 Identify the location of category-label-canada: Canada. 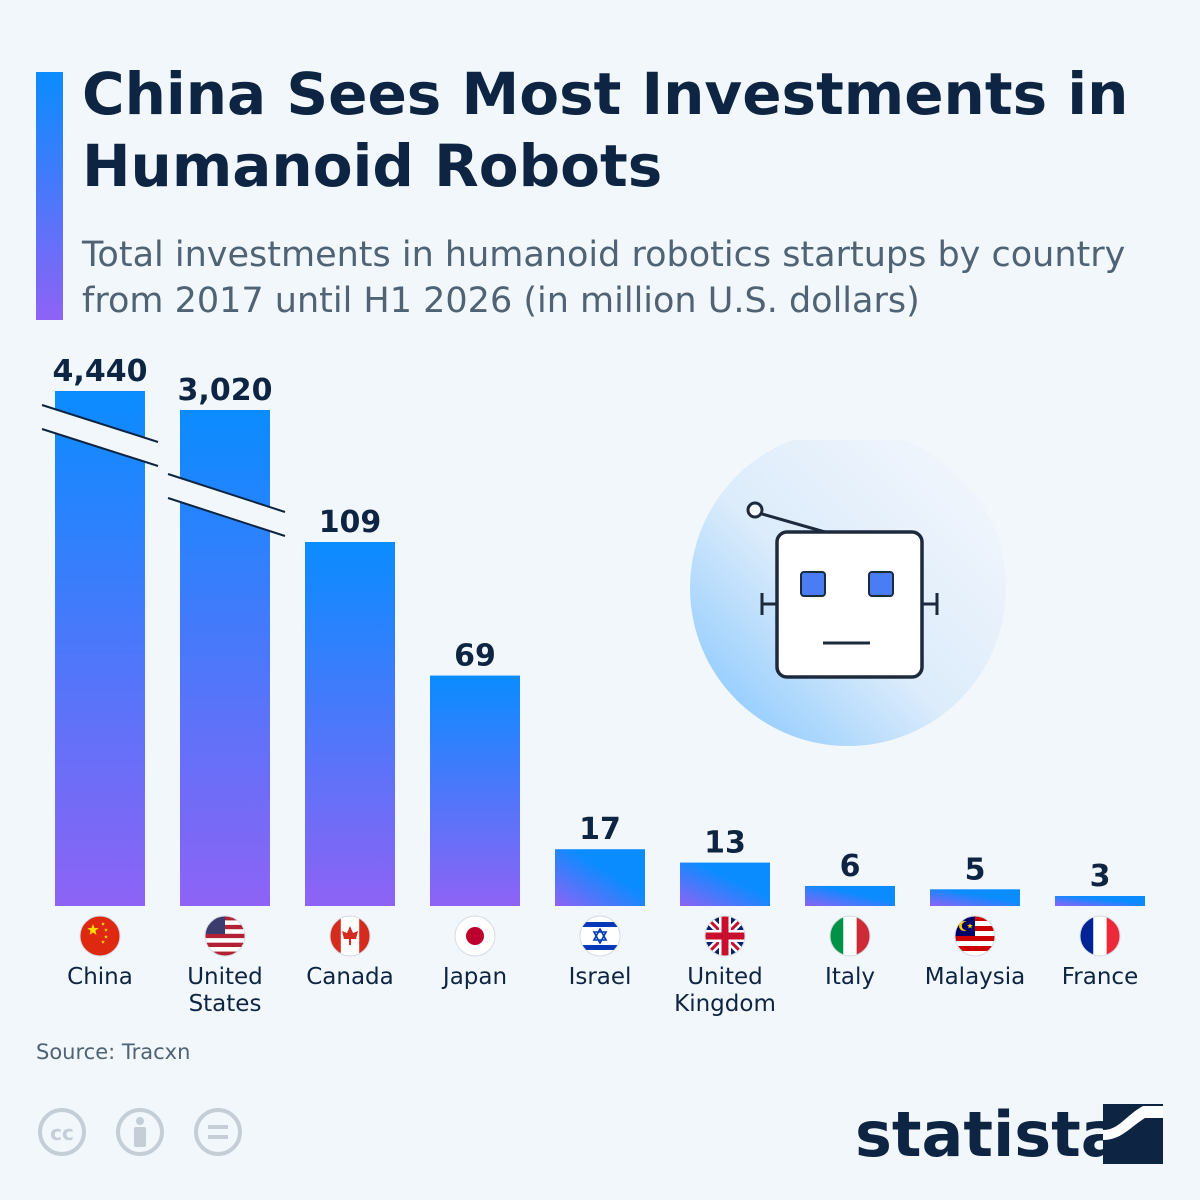
(350, 977).